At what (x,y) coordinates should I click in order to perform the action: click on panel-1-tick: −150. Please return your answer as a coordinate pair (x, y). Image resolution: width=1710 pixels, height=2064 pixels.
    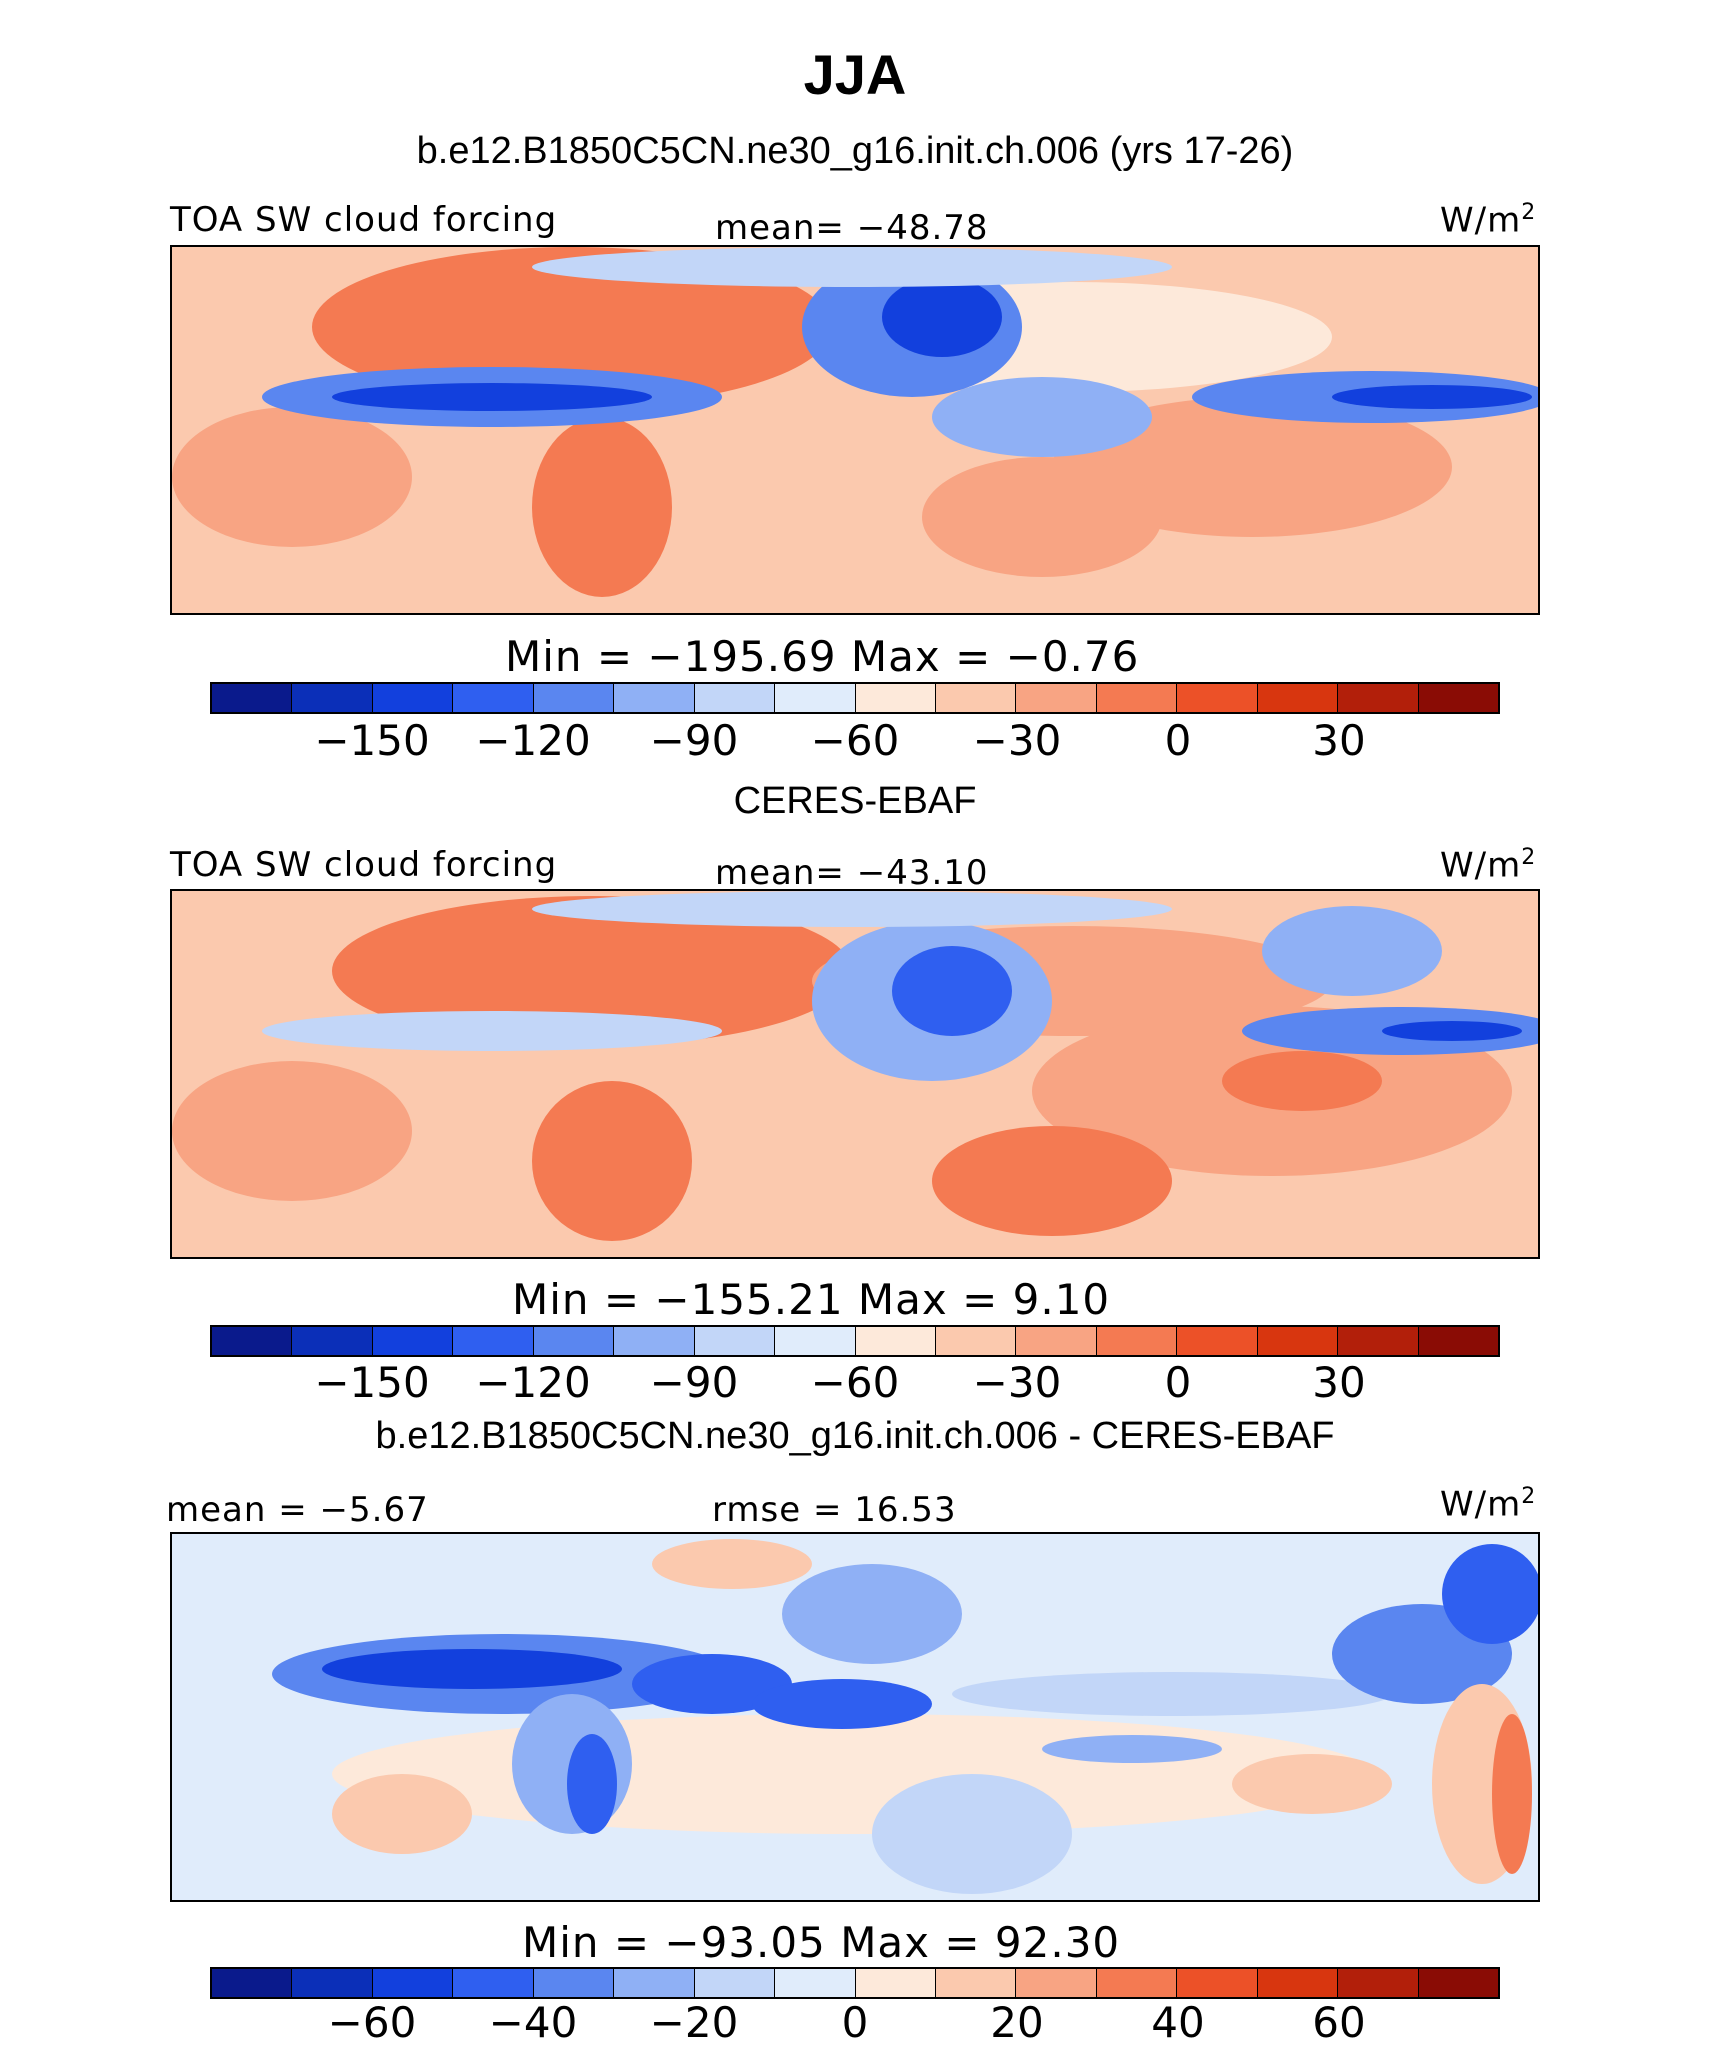
    Looking at the image, I should click on (372, 740).